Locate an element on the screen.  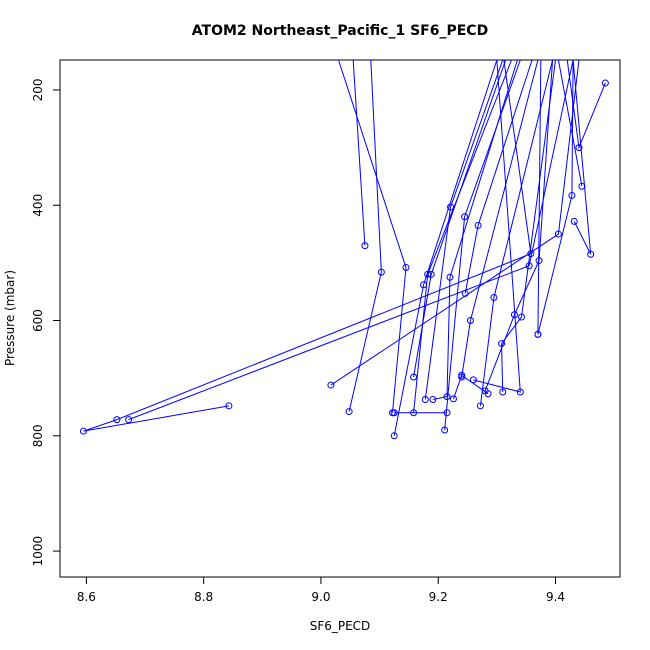
y-axis: 200 400 600 800 1000 is located at coordinates (45, 323).